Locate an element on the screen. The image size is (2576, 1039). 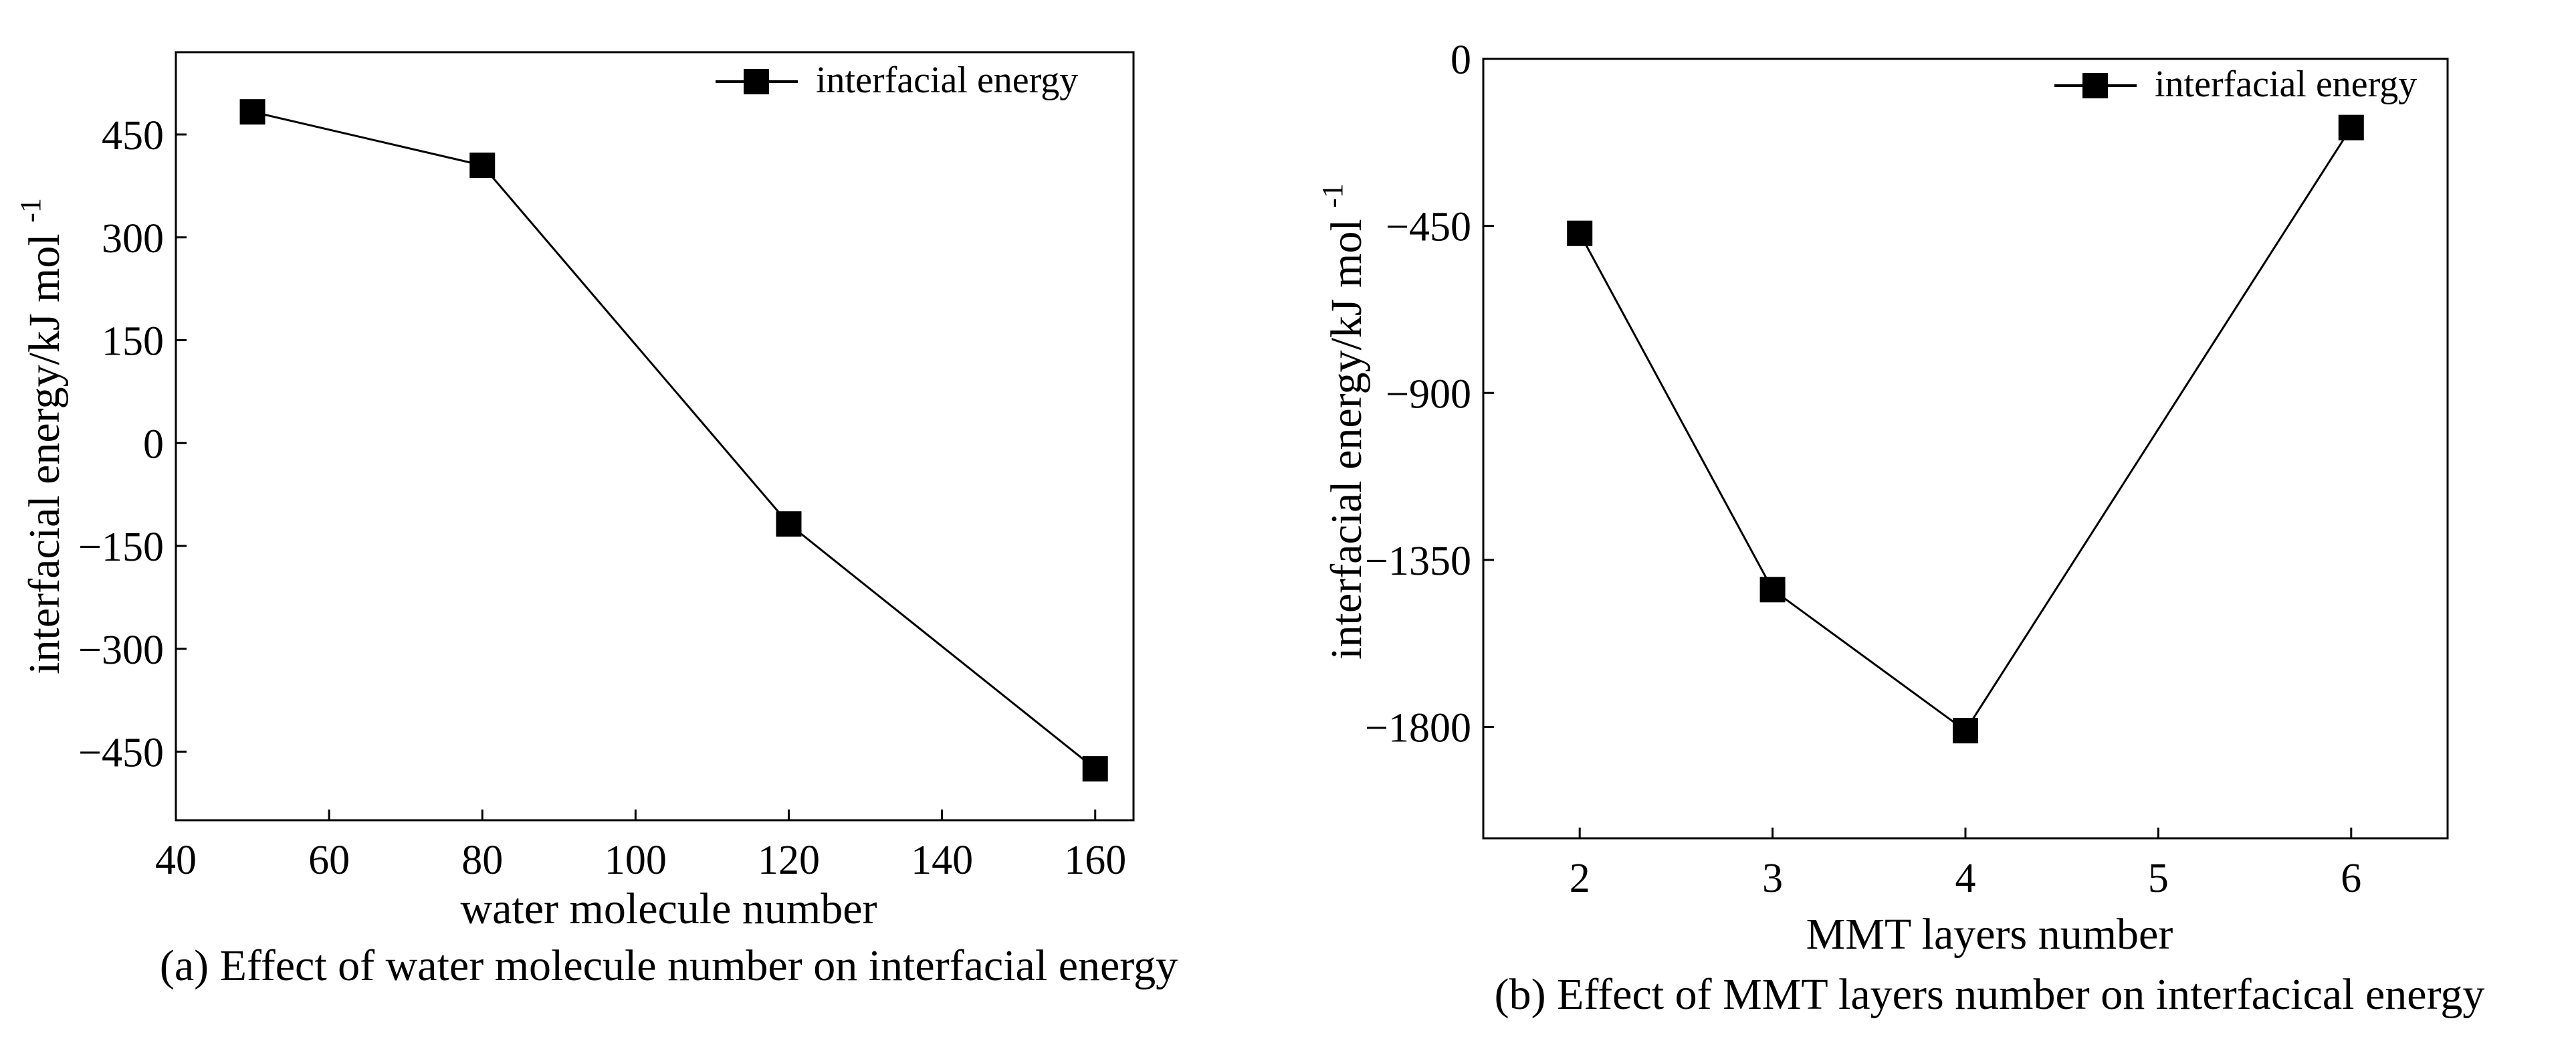
chart-b-x-ticks: 2 3 4 5 6 is located at coordinates (1965, 864).